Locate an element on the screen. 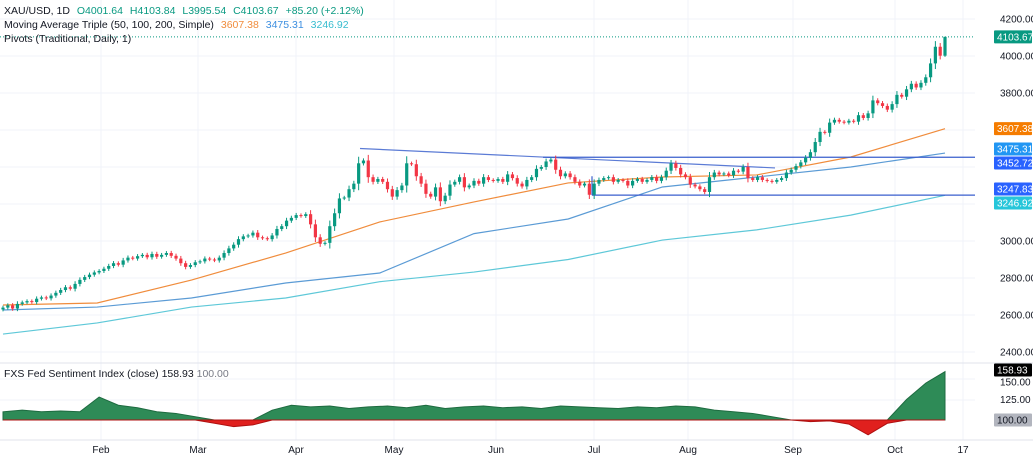 Image resolution: width=1033 pixels, height=459 pixels. time-tick-label: 17 is located at coordinates (963, 450).